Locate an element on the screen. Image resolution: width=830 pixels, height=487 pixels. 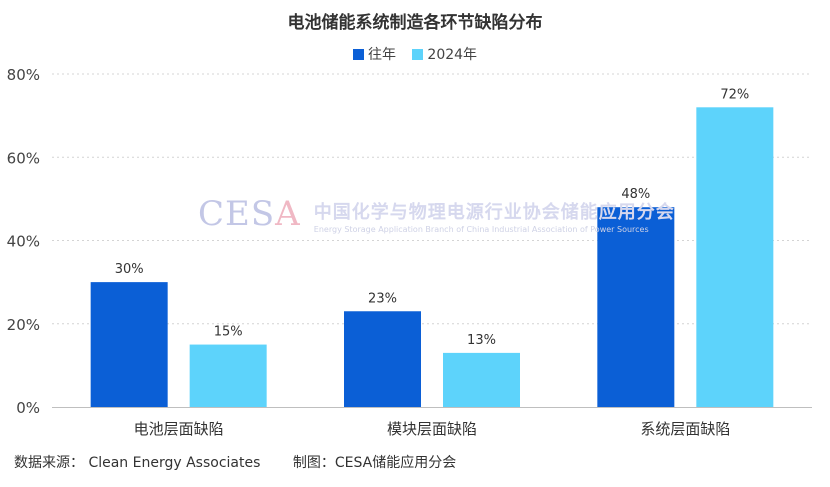
legend-item-2024: 2024年 is located at coordinates (444, 54).